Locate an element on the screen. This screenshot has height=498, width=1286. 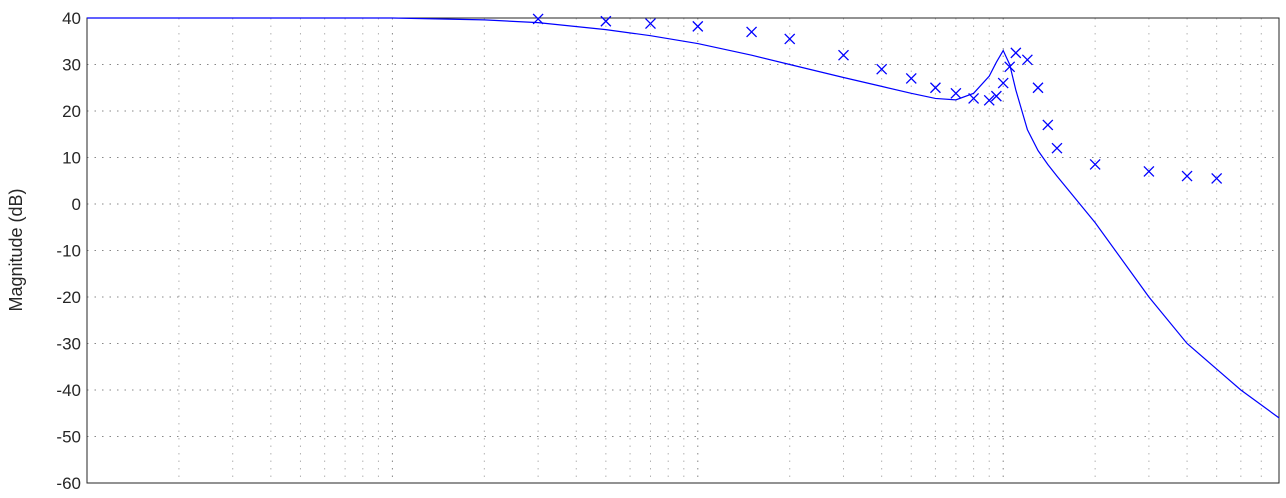
y-tick-label-8: -40 is located at coordinates (68, 390).